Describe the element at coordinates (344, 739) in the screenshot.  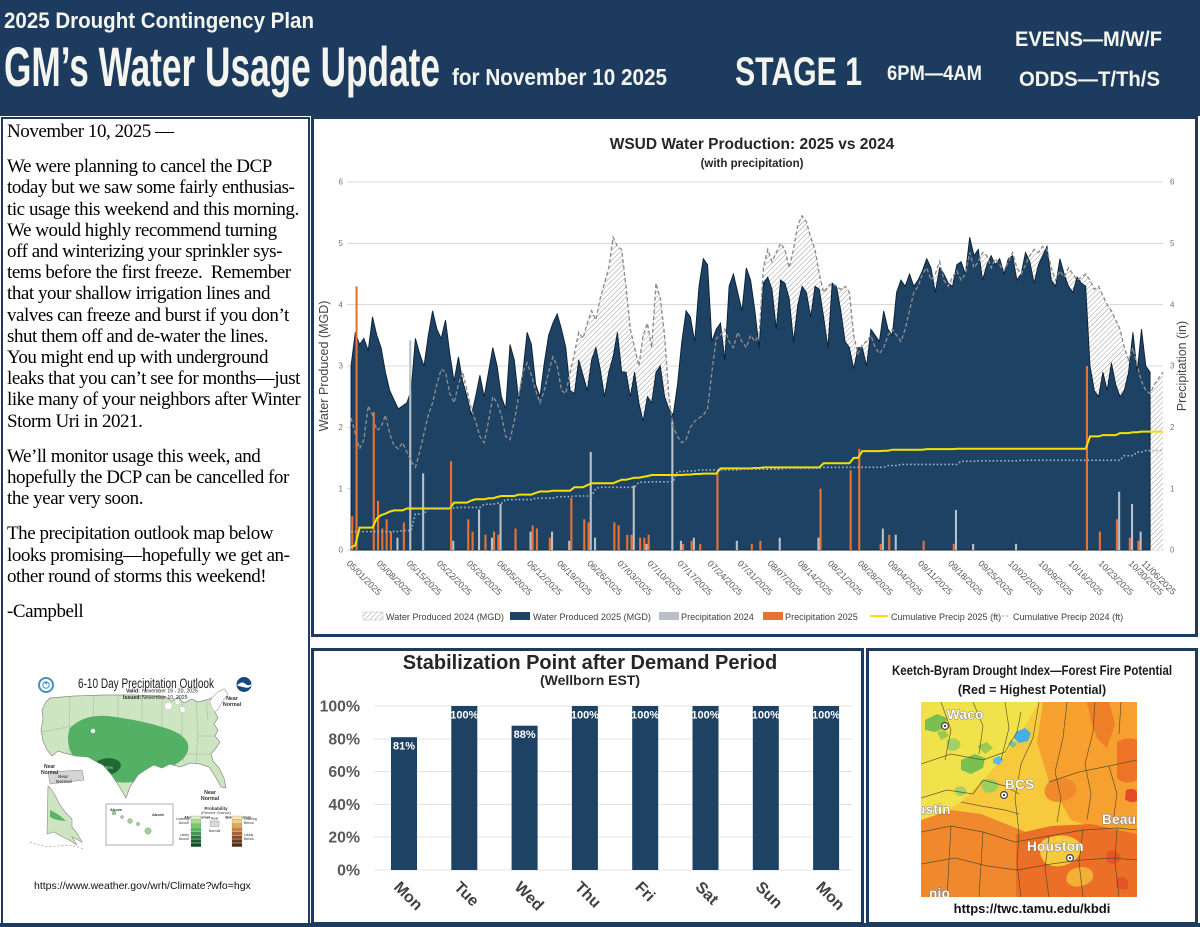
I see `svg-text: 80%` at that location.